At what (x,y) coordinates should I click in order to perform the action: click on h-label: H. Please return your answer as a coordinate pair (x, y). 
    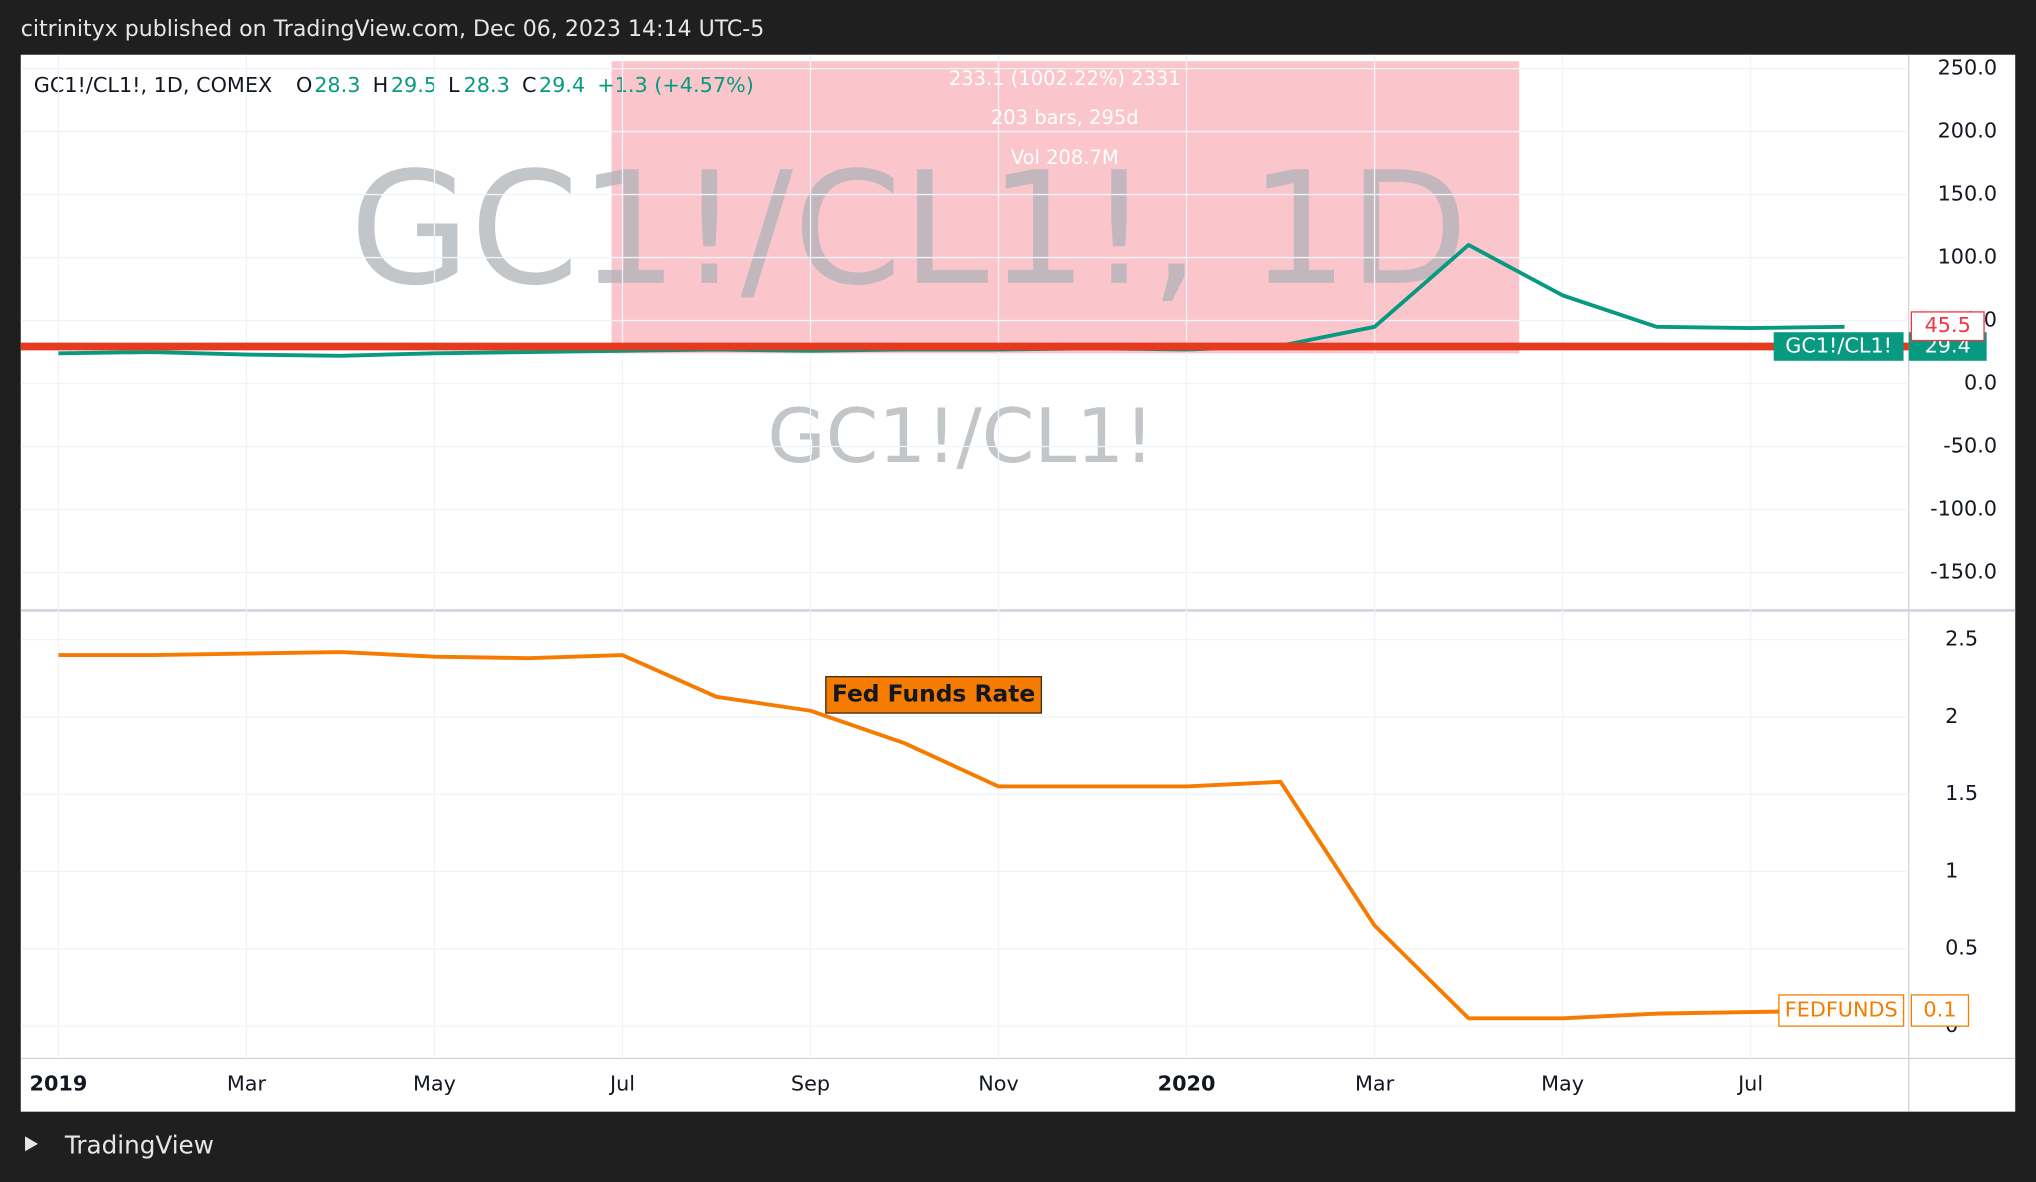
    Looking at the image, I should click on (381, 85).